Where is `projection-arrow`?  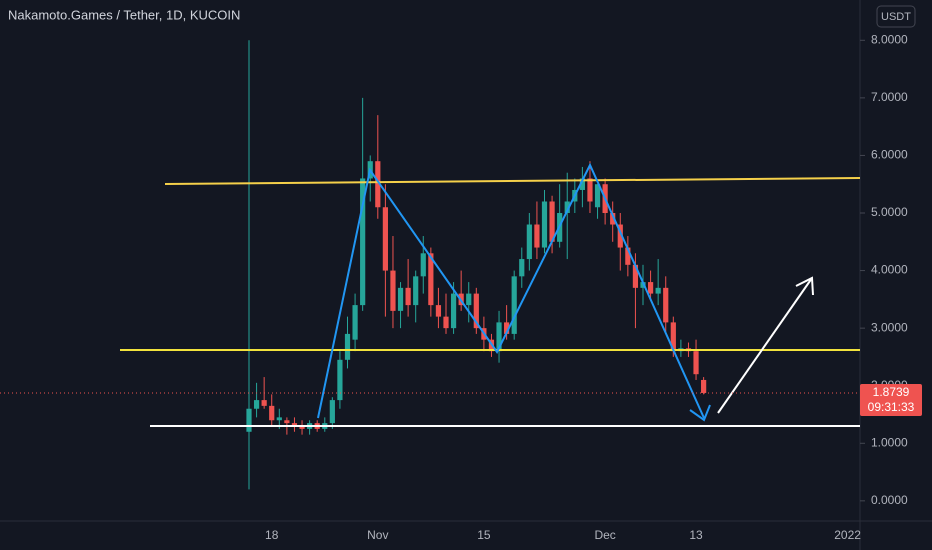 projection-arrow is located at coordinates (765, 345).